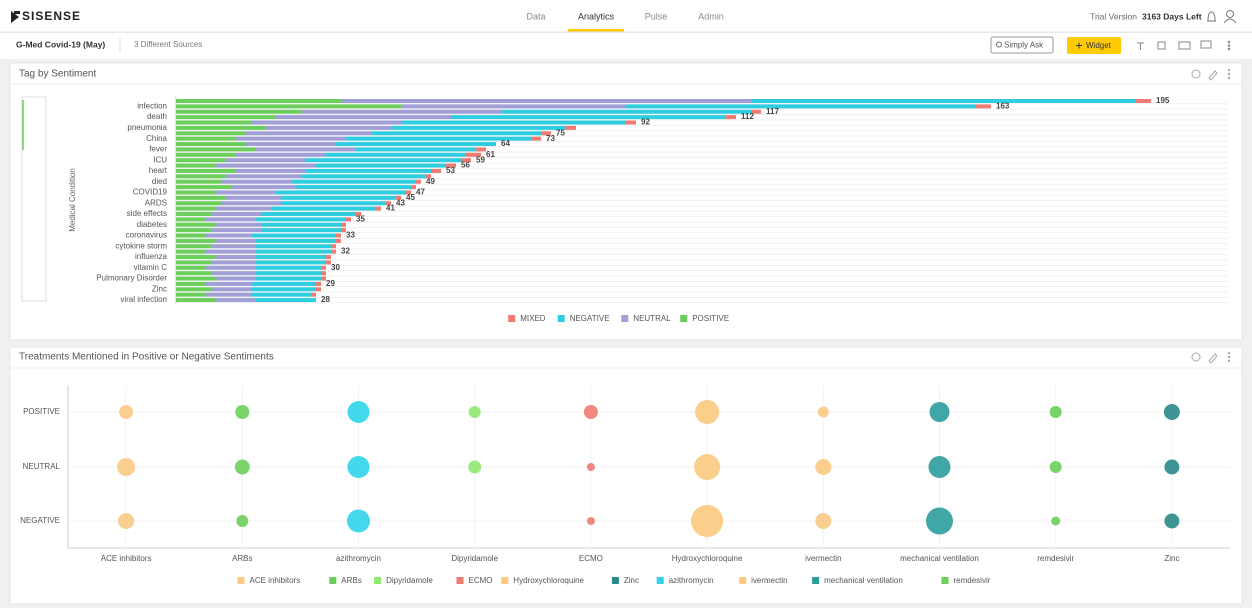 The height and width of the screenshot is (608, 1252). What do you see at coordinates (1211, 16) in the screenshot?
I see `bell-icon` at bounding box center [1211, 16].